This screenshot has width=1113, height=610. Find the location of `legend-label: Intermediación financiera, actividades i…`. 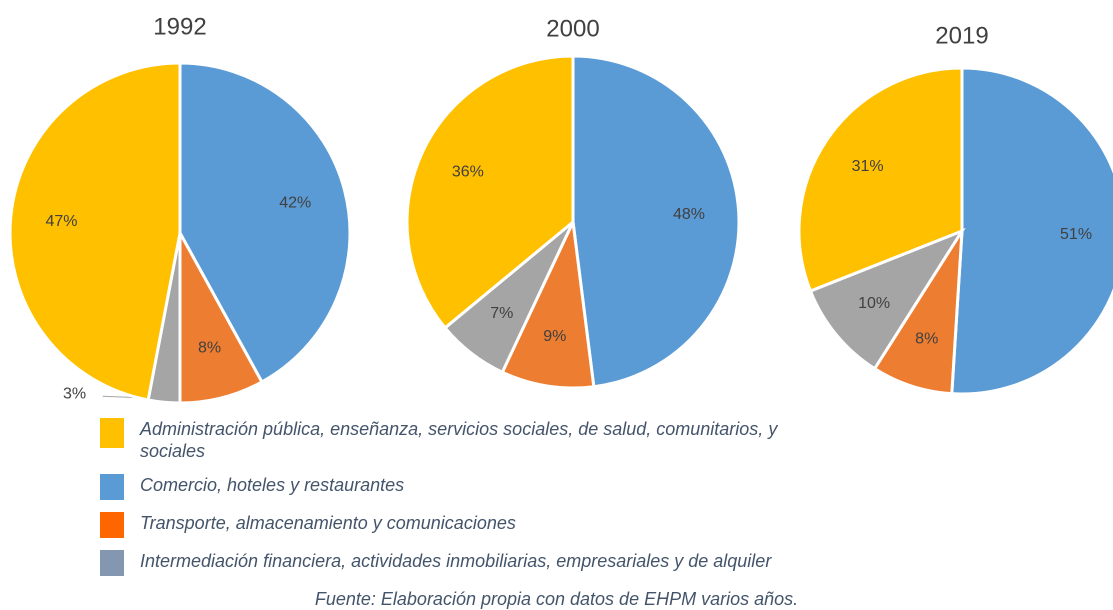

legend-label: Intermediación financiera, actividades i… is located at coordinates (456, 561).